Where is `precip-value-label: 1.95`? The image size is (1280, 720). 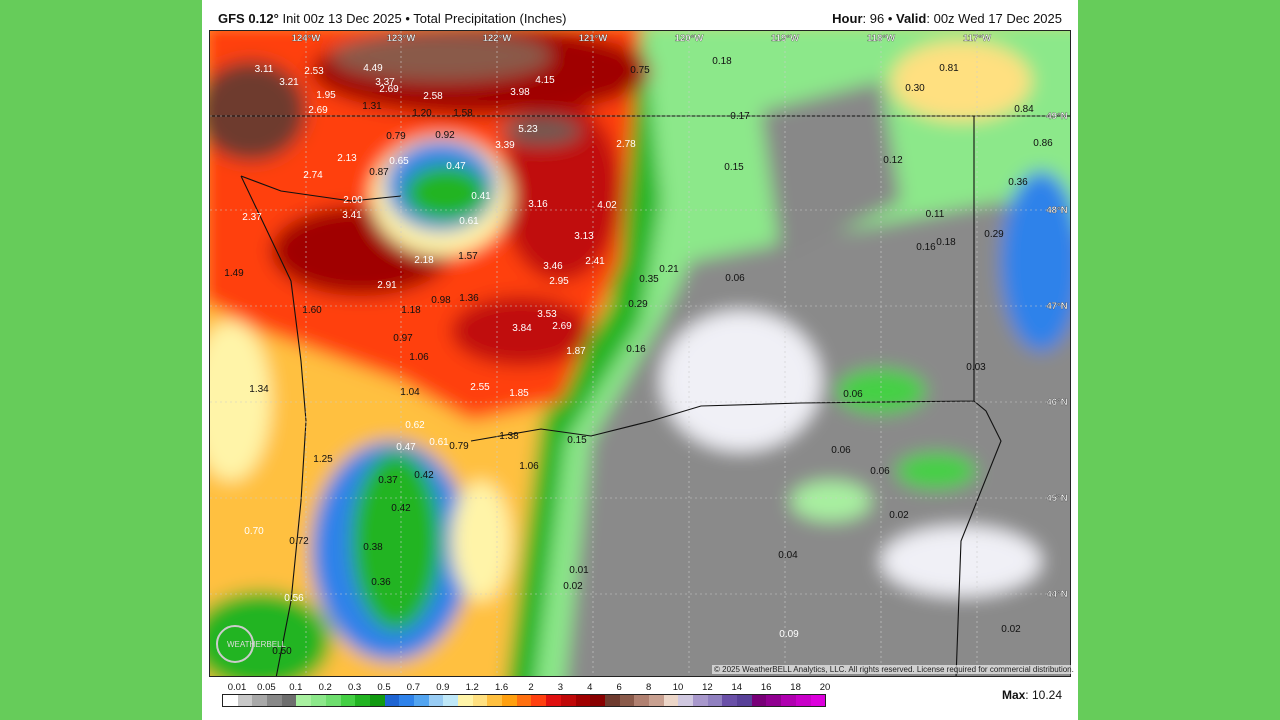 precip-value-label: 1.95 is located at coordinates (326, 95).